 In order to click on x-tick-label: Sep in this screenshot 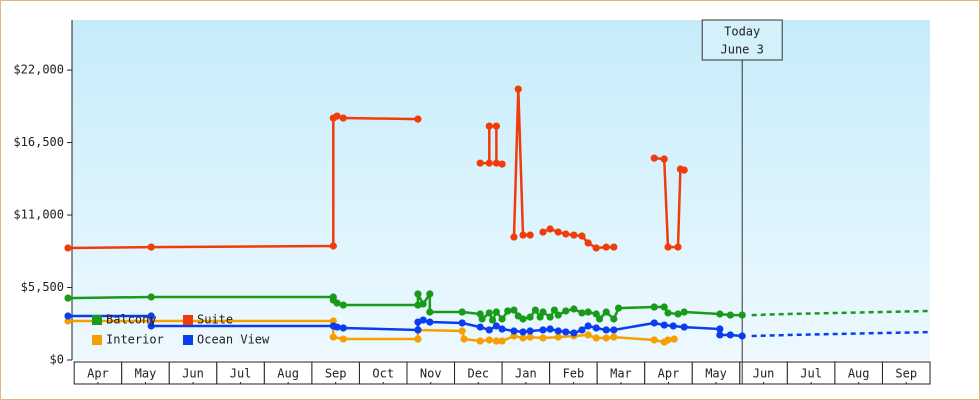, I will do `click(336, 374)`.